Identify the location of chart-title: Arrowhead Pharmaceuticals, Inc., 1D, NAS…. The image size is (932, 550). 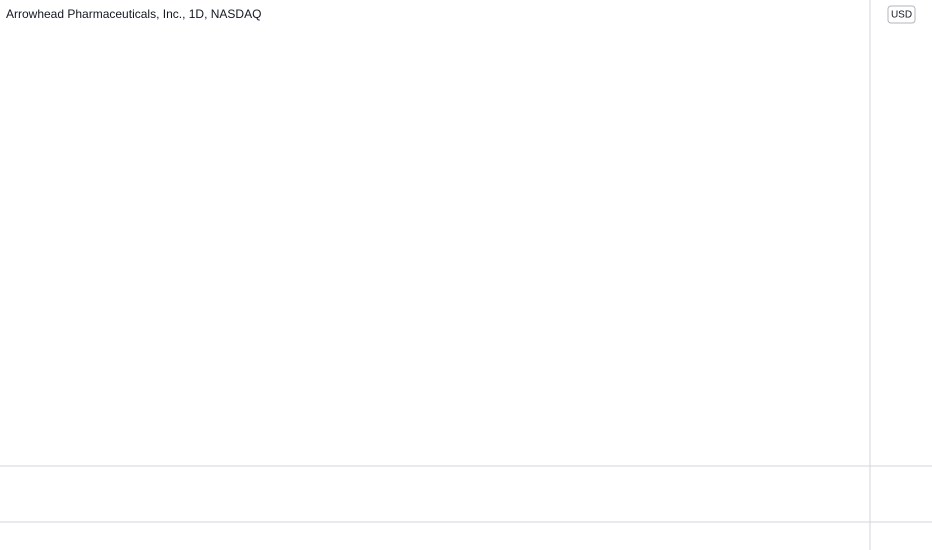
(133, 14).